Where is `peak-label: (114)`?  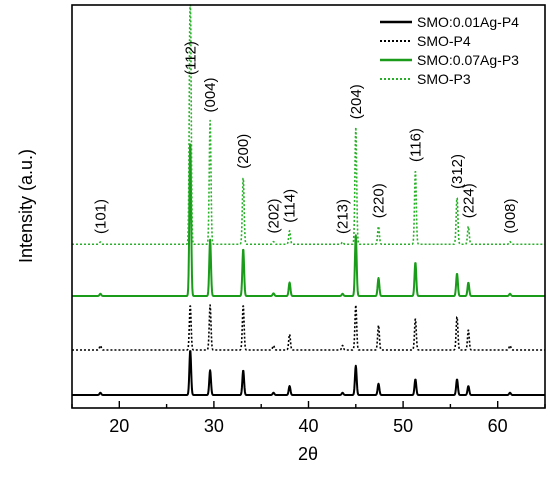 peak-label: (114) is located at coordinates (290, 206).